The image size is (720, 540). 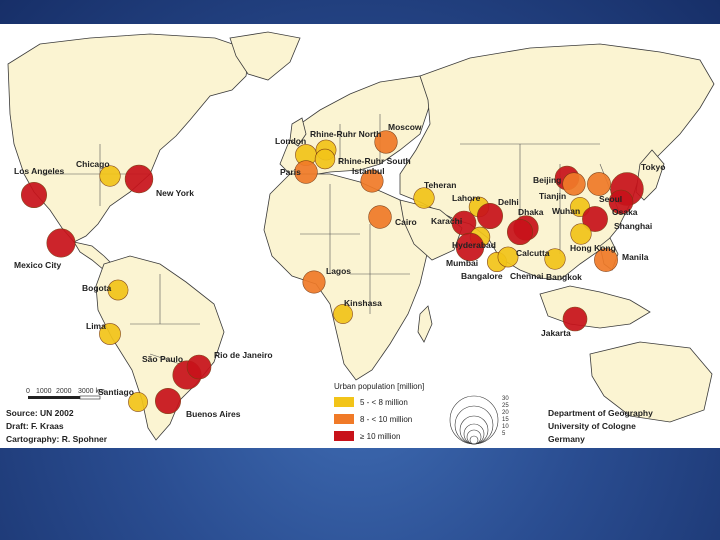 I want to click on city-bubble-new-york, so click(x=139, y=179).